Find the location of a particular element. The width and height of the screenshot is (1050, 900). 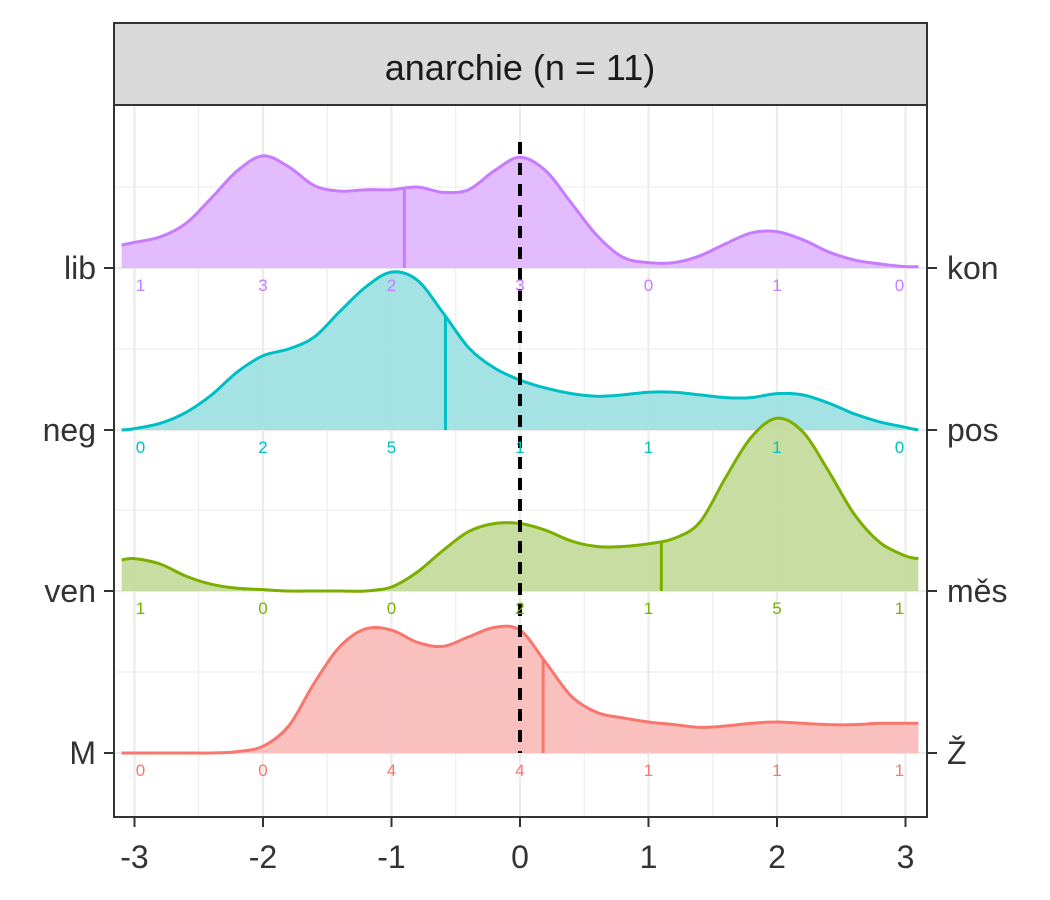

y-label-left: neg is located at coordinates (69, 430).